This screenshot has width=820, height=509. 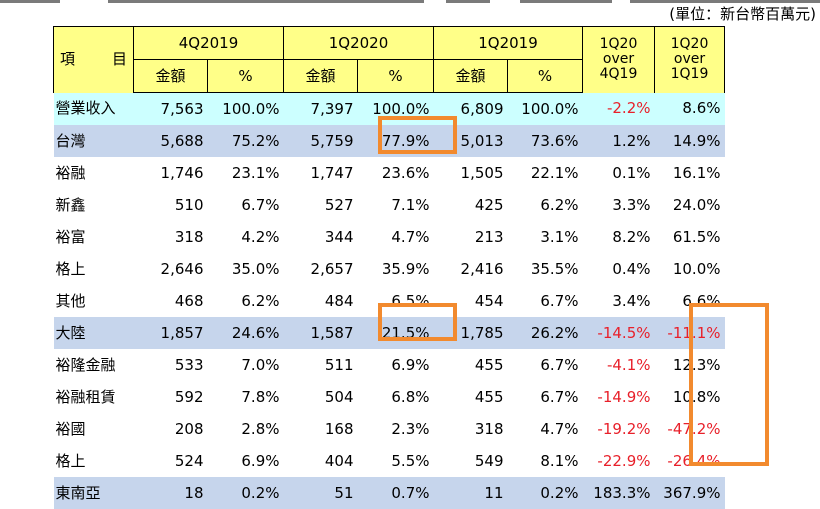 I want to click on cell-q1-19-pct: 73.6%, so click(x=545, y=141).